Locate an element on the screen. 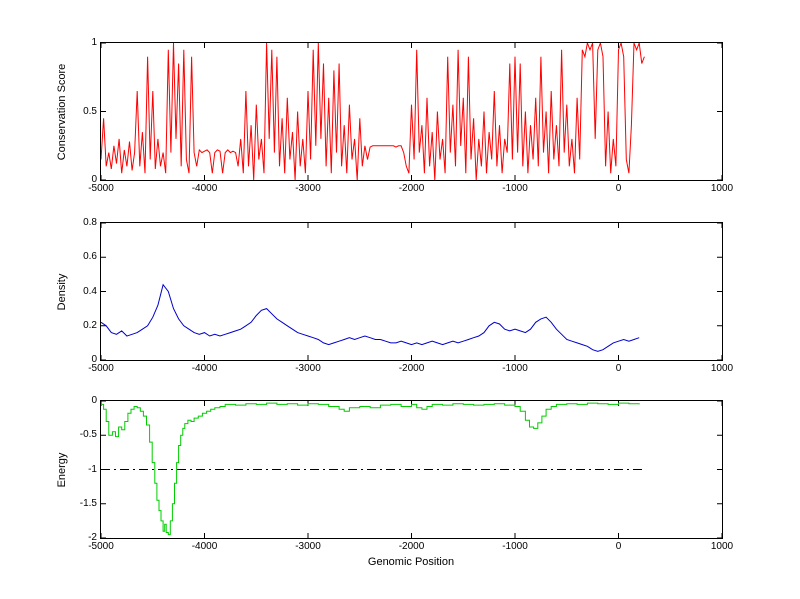 Image resolution: width=800 pixels, height=599 pixels. y-tick-label: 0.8 is located at coordinates (90, 222).